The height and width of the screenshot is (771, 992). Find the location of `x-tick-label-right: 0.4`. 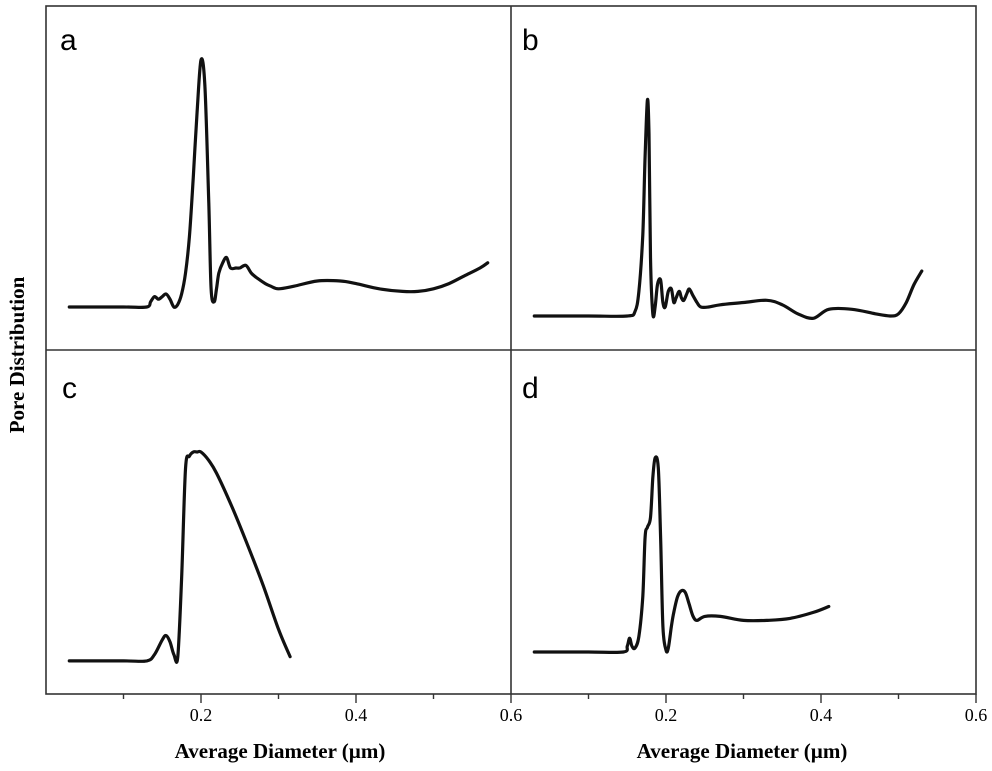

x-tick-label-right: 0.4 is located at coordinates (821, 715).